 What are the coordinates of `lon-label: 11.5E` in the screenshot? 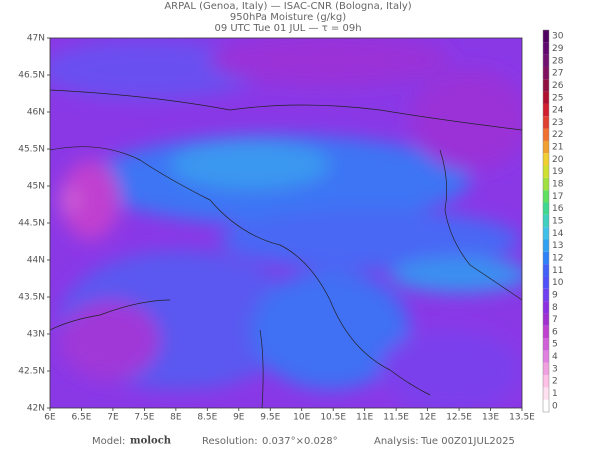 It's located at (396, 418).